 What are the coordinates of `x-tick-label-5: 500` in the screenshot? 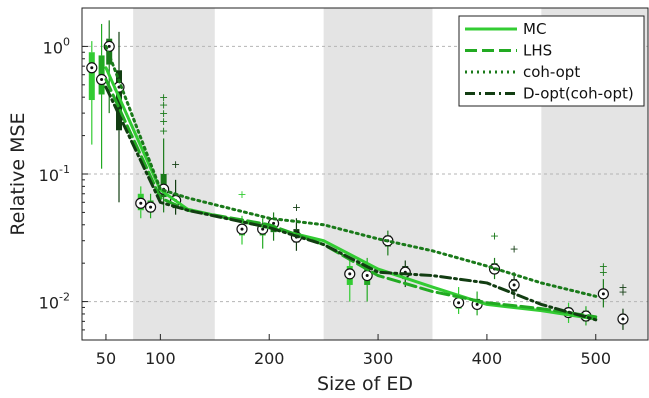 It's located at (595, 358).